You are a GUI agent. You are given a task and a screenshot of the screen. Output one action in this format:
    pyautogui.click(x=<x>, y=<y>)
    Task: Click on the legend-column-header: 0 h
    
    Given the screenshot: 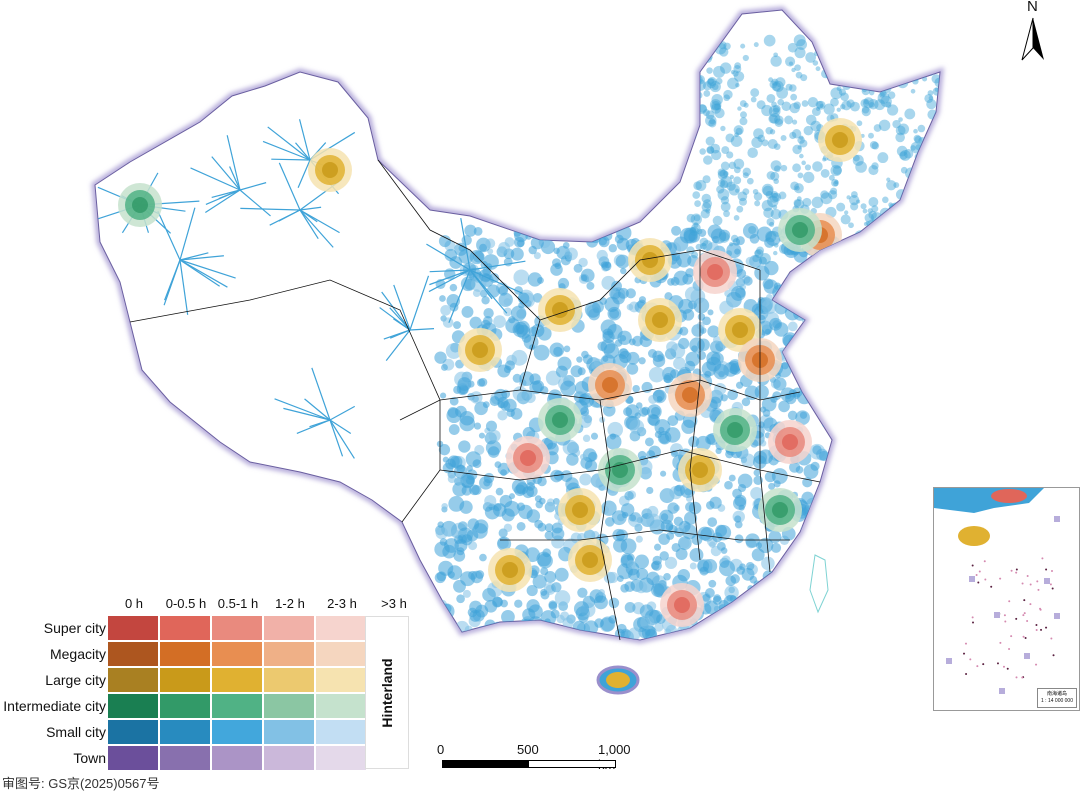 What is the action you would take?
    pyautogui.click(x=134, y=603)
    